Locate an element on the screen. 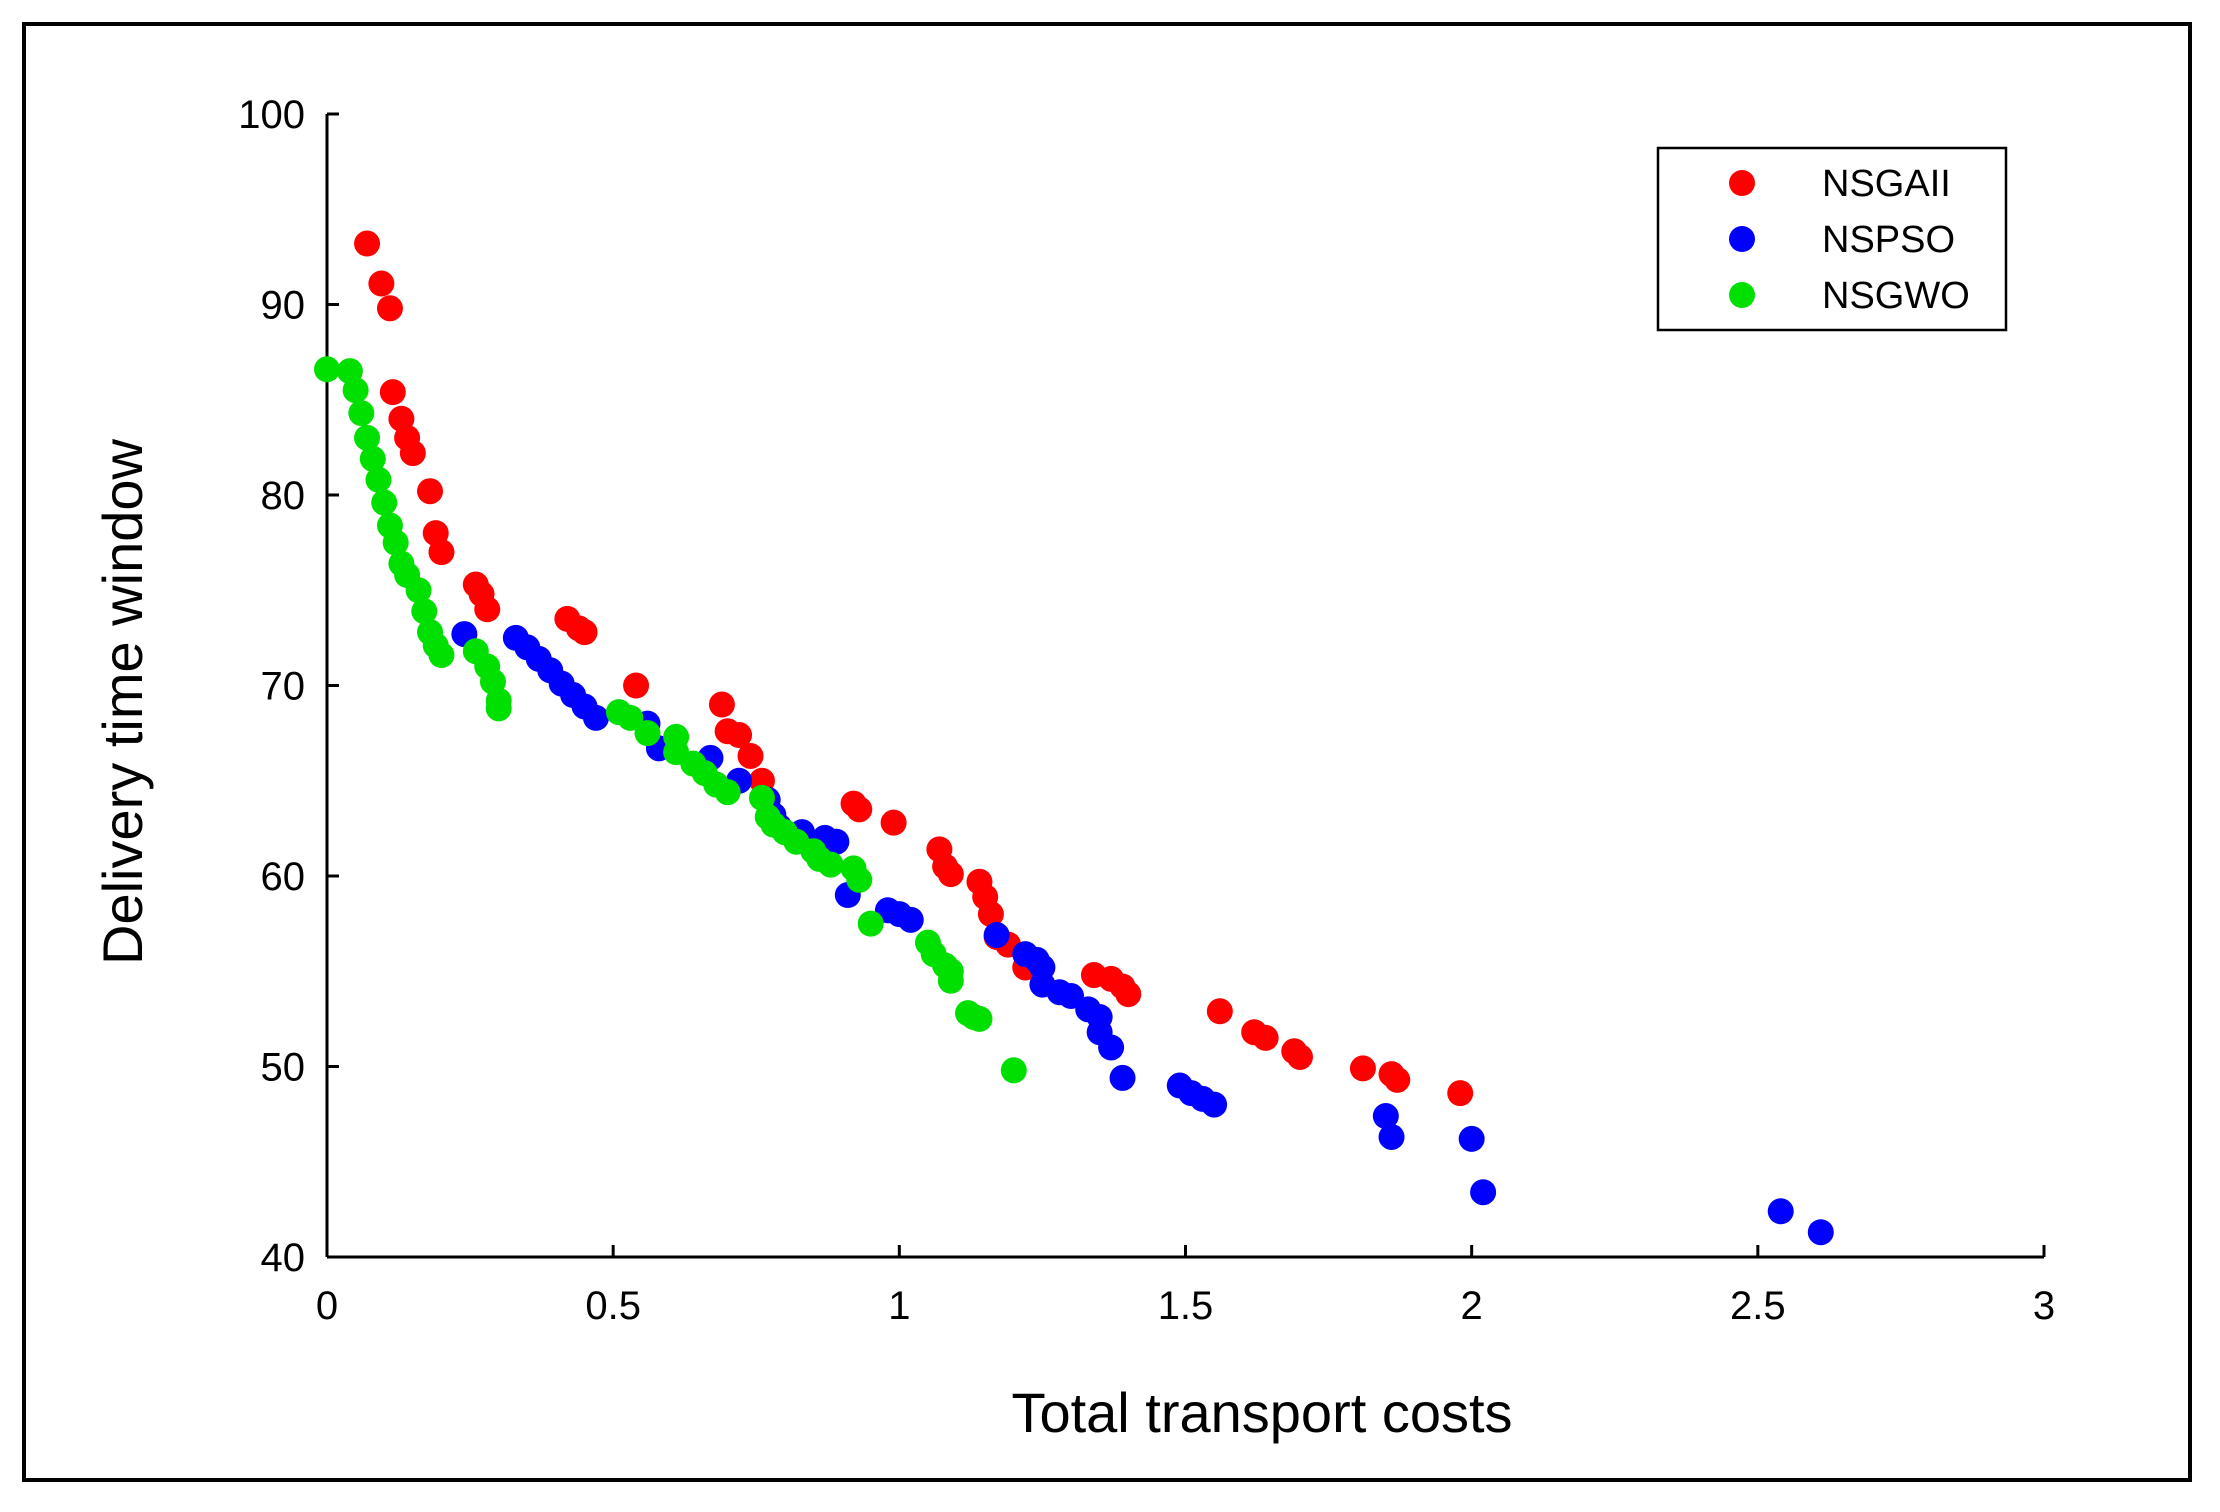 The height and width of the screenshot is (1512, 2220). x-tick-label: 1.5 is located at coordinates (1186, 1306).